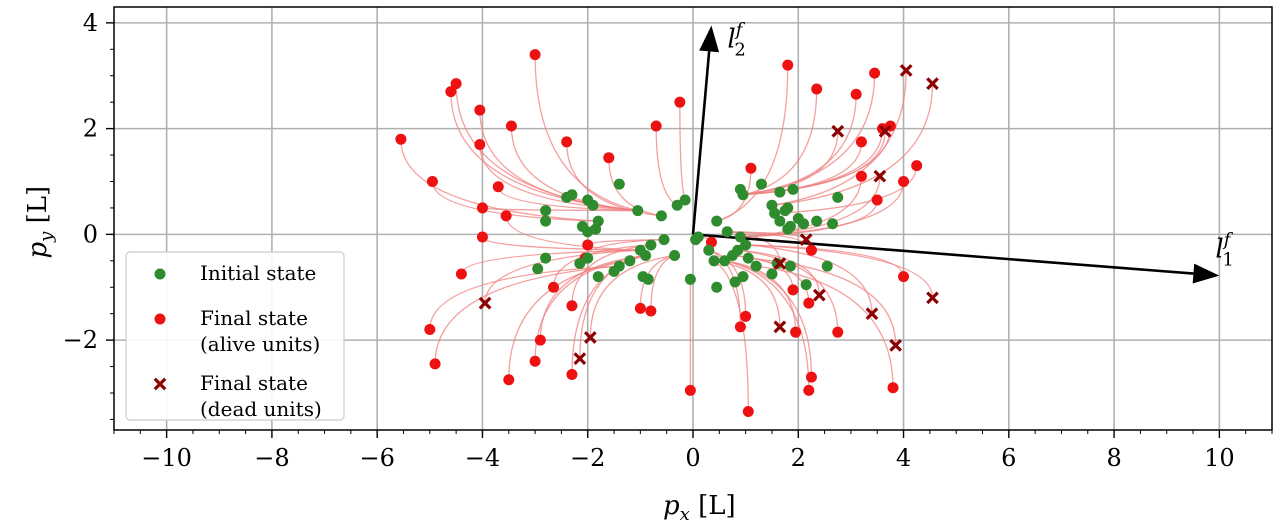 This screenshot has width=1280, height=531. Describe the element at coordinates (80, 340) in the screenshot. I see `y-tick-label: −2` at that location.